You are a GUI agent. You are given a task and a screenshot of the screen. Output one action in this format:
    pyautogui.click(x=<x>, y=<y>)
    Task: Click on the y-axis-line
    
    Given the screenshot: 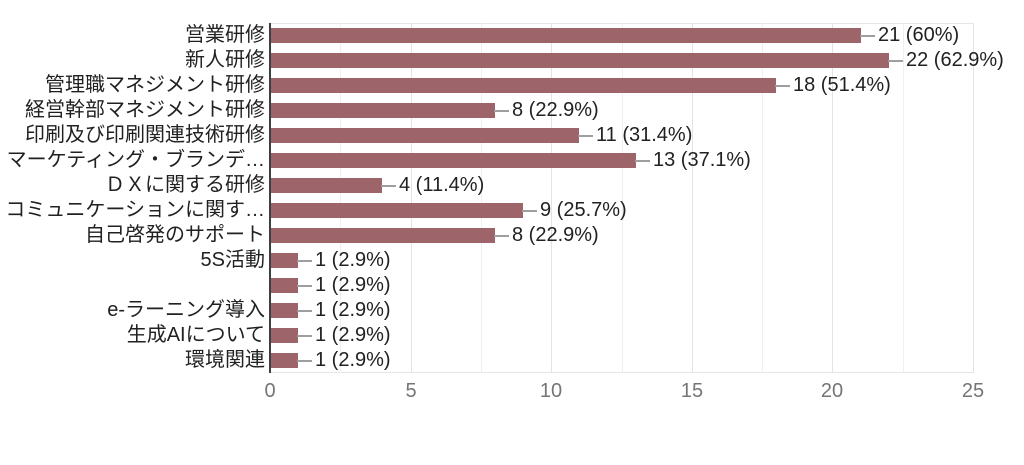 What is the action you would take?
    pyautogui.click(x=270, y=198)
    